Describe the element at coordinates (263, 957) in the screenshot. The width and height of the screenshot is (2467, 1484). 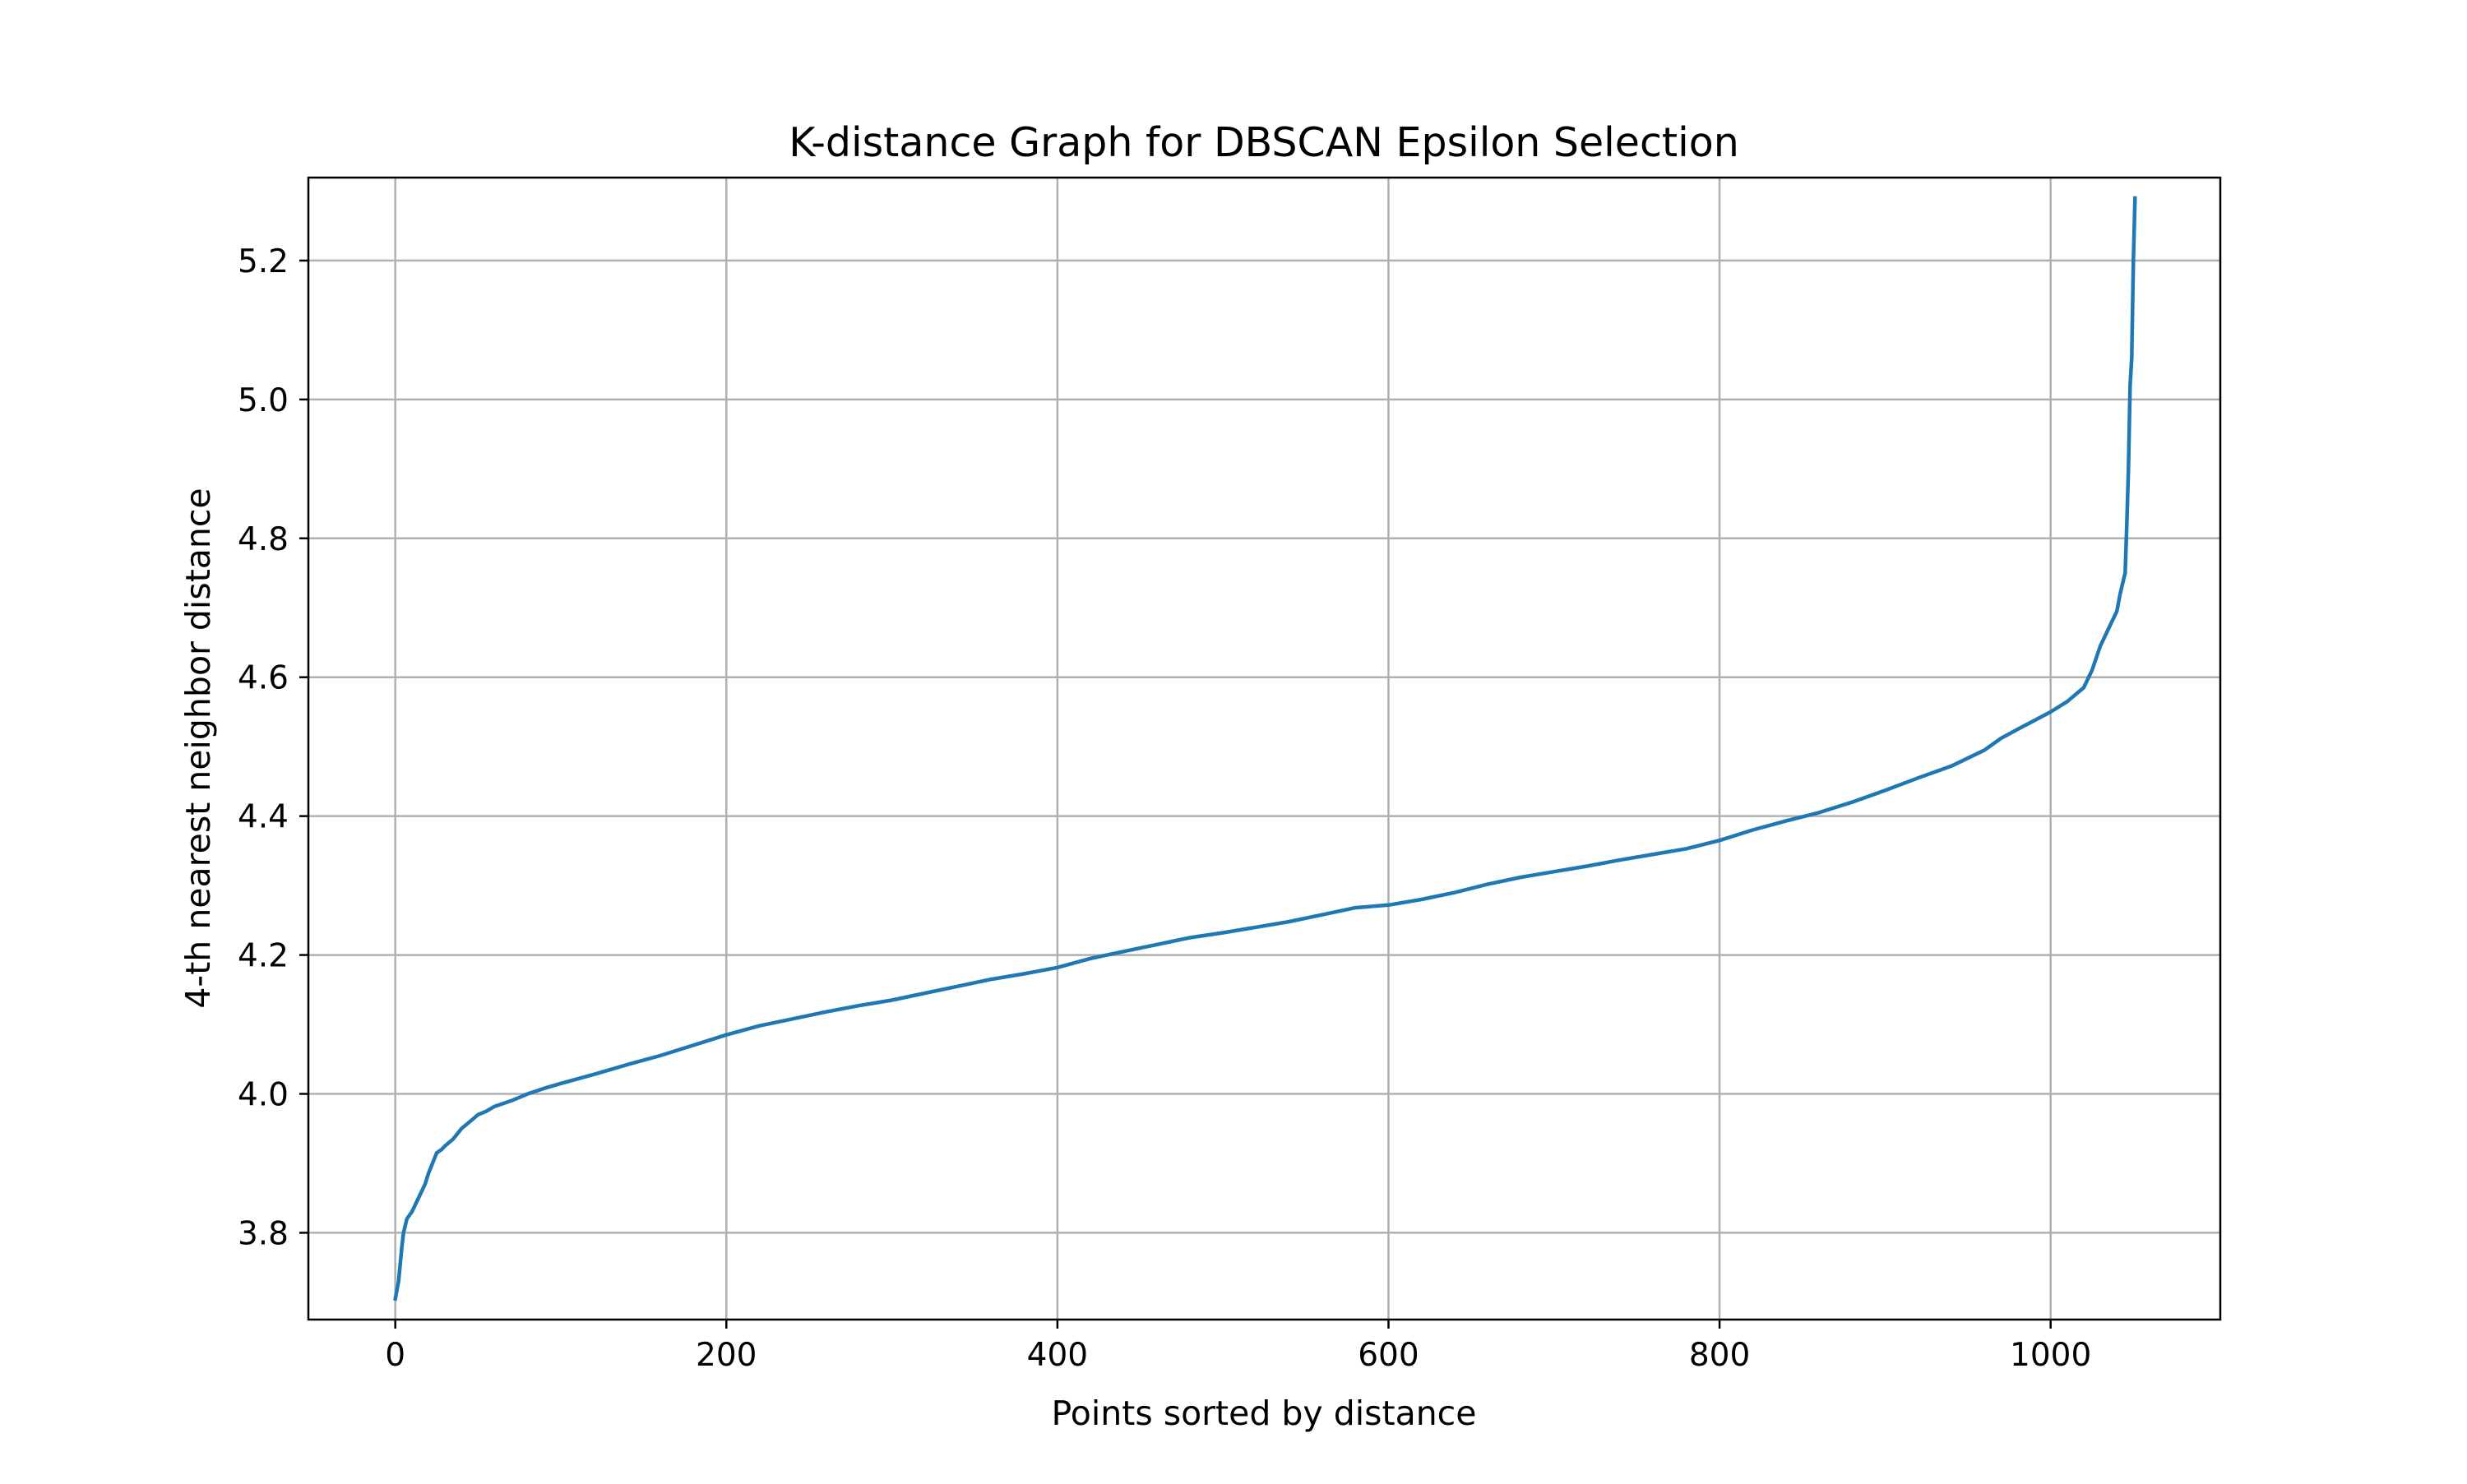
I see `y-tick-label: 4.2` at that location.